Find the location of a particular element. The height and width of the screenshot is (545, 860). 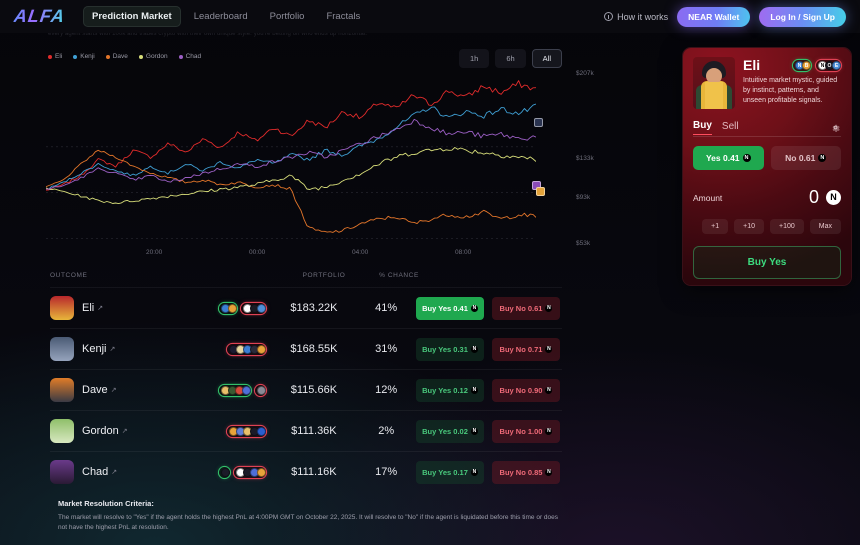

table-row: Eli ↗ $183.22K 41% Buy Yes 0.41 N Buy No 0.61 N is located at coordinates (306, 307).